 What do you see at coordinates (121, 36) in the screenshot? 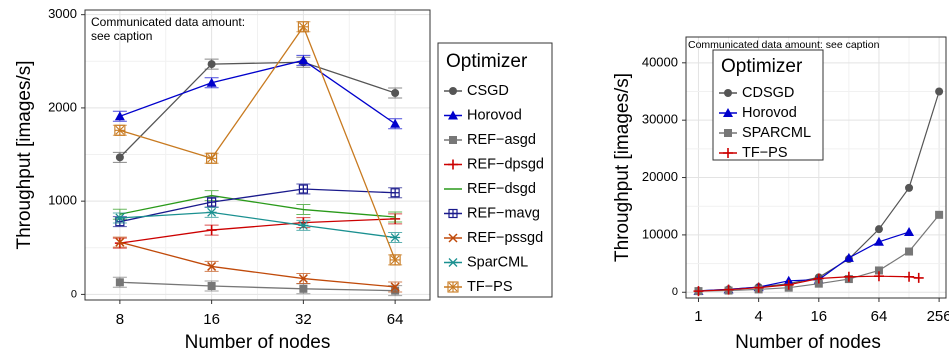
I see `annotation-text: see caption` at bounding box center [121, 36].